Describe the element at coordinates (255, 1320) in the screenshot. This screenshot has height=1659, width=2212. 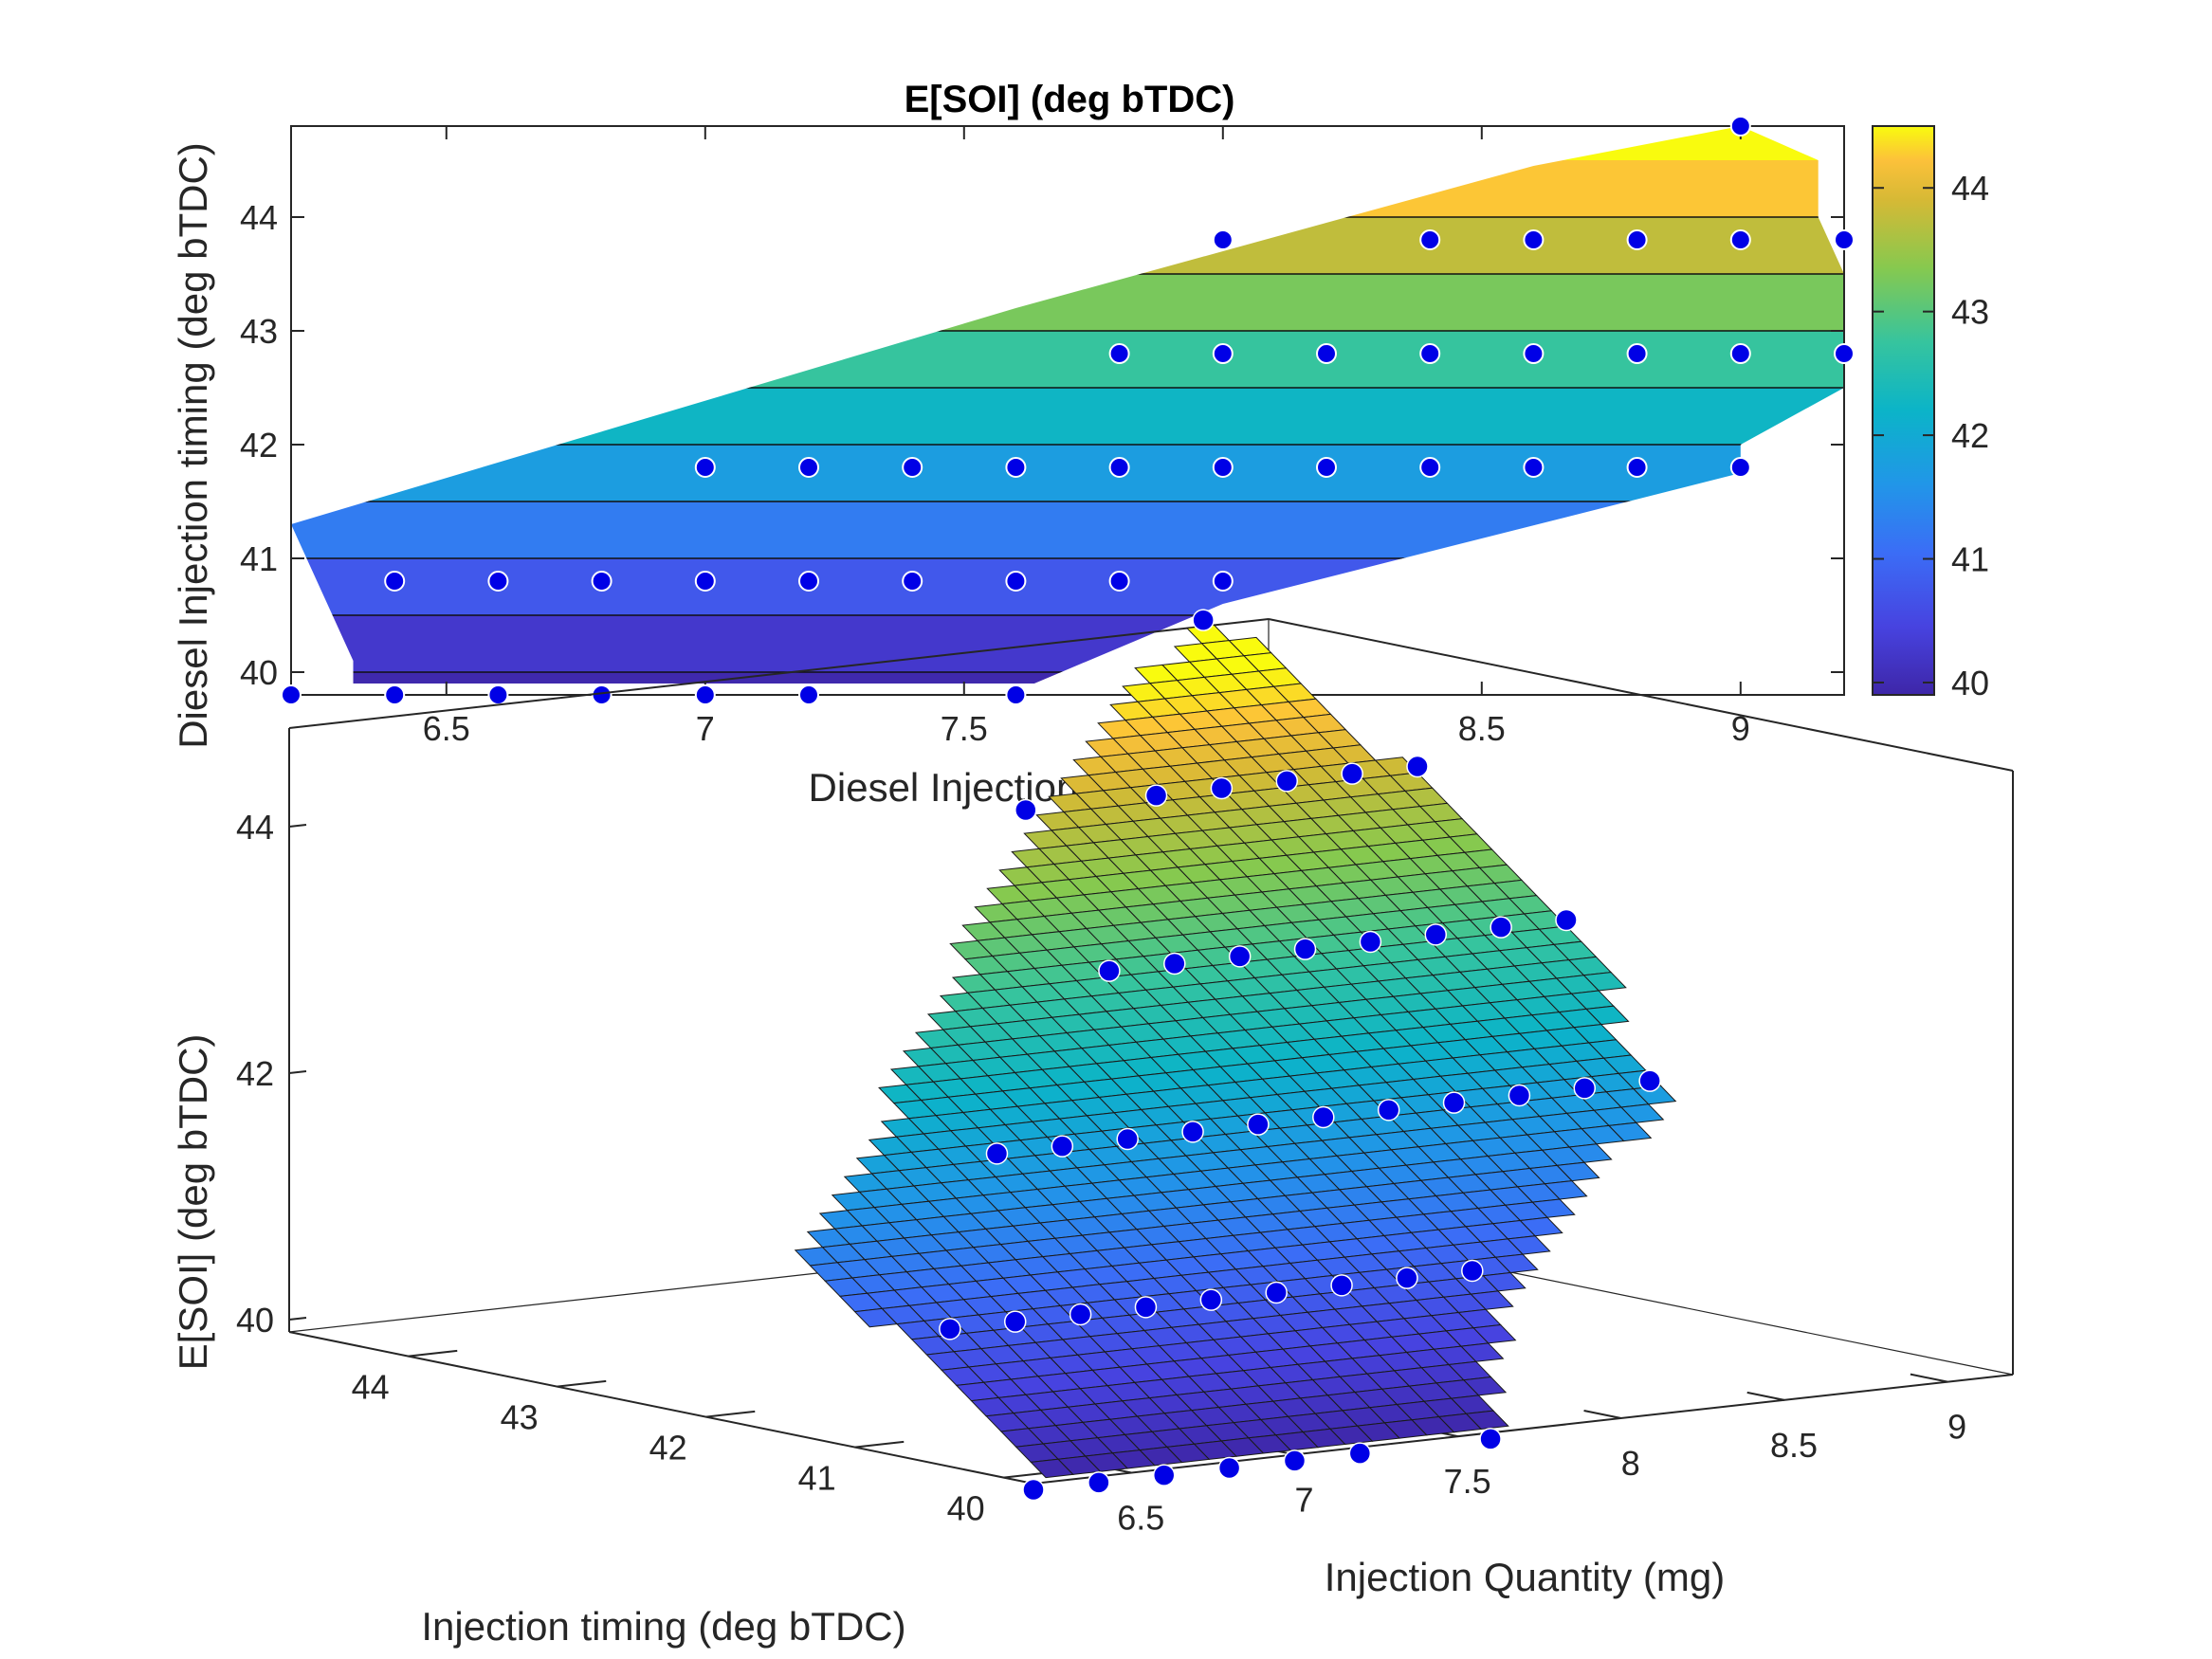
I see `z-tick-label: 40` at that location.